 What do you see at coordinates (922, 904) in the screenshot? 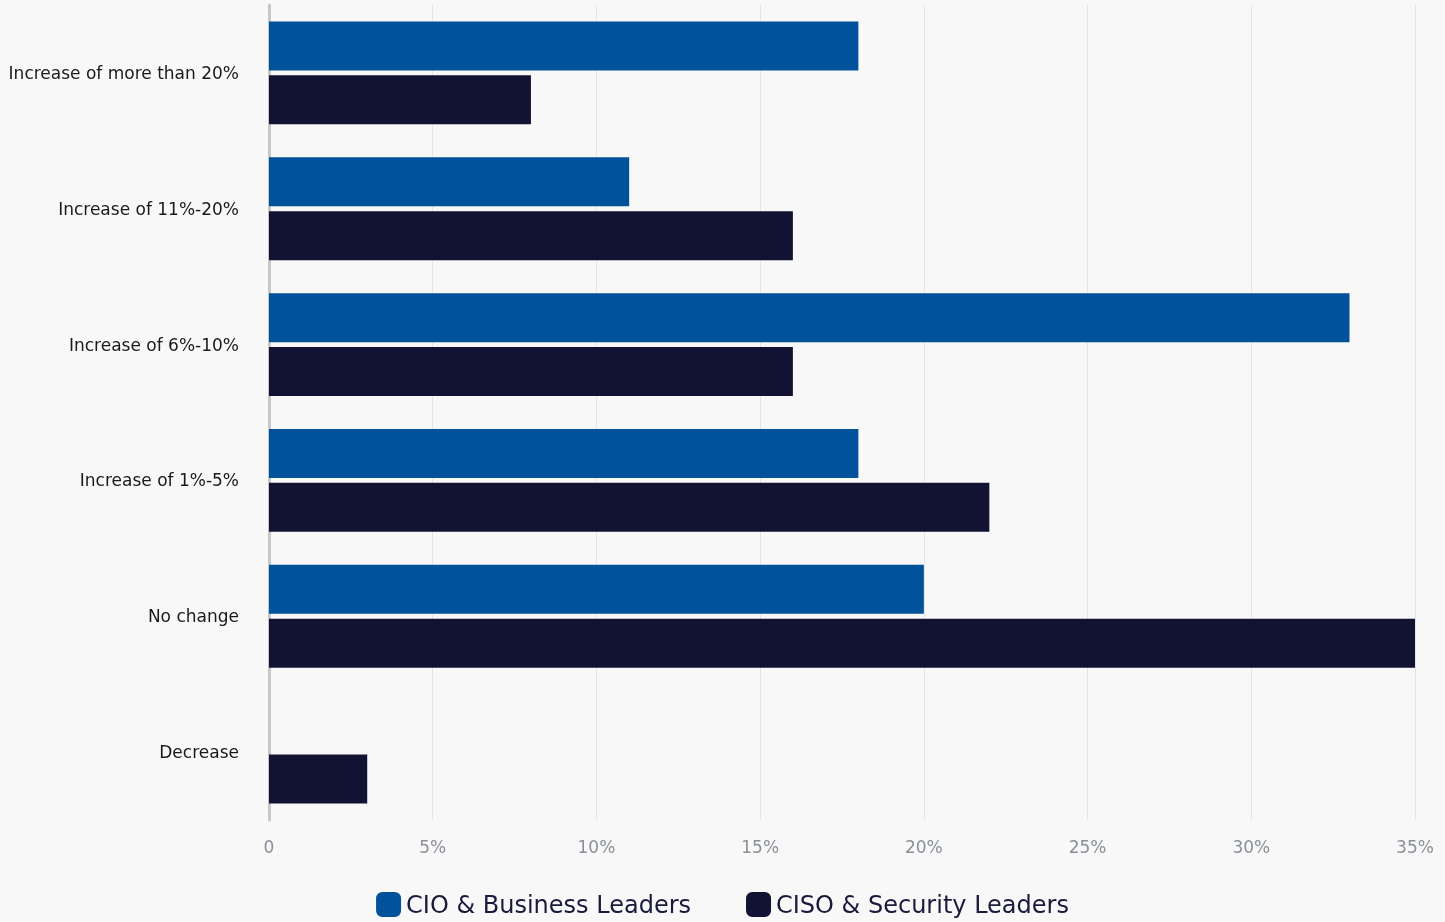
I see `legend-label: CISO & Security Leaders` at bounding box center [922, 904].